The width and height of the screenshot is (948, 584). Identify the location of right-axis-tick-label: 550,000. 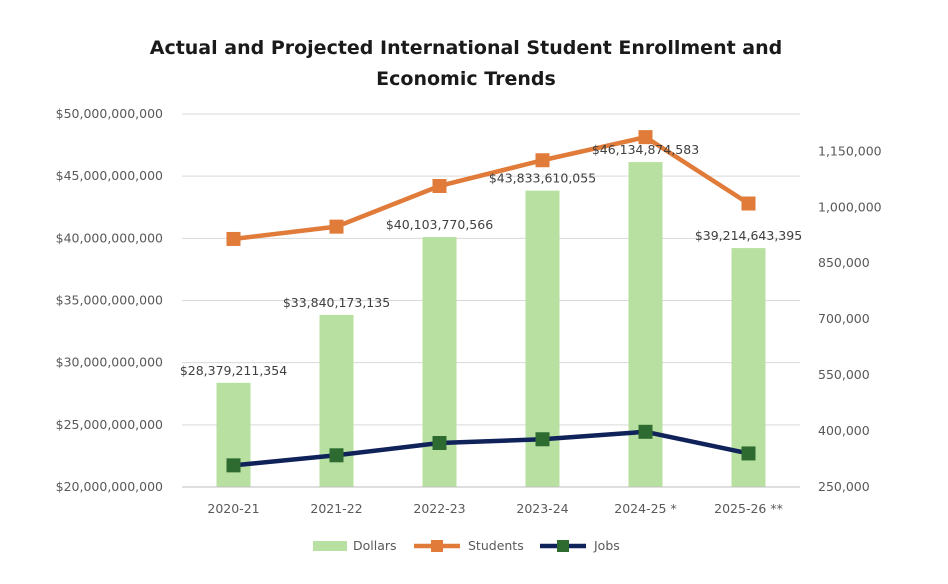
(844, 374).